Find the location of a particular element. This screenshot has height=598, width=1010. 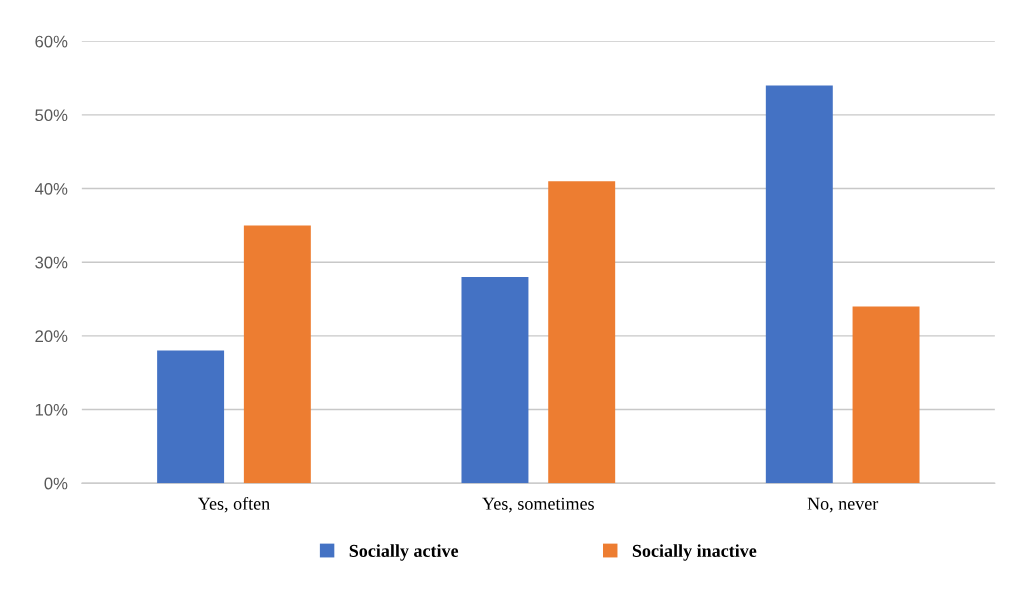

y-tick-label: 20% is located at coordinates (51, 336).